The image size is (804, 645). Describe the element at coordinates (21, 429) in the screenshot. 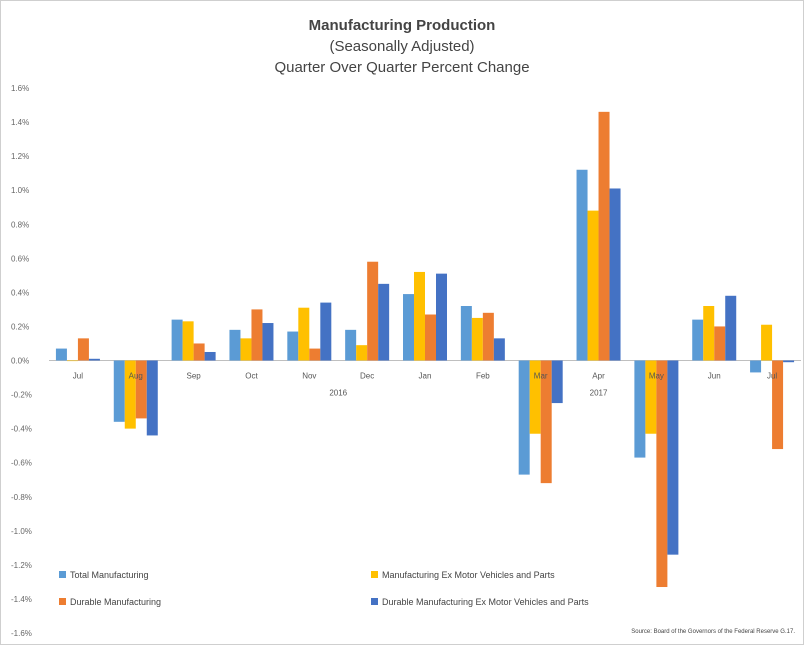

I see `y-tick-label: -0.4%` at that location.